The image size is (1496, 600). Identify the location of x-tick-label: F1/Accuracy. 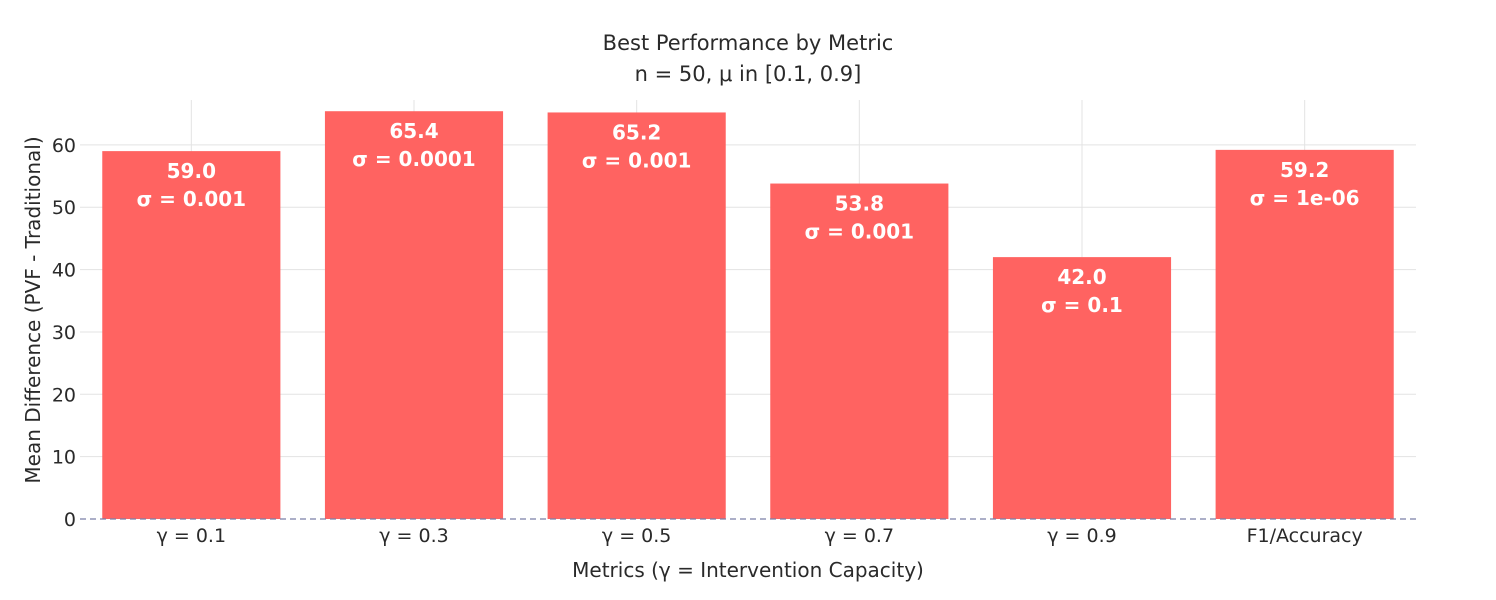
(1305, 536).